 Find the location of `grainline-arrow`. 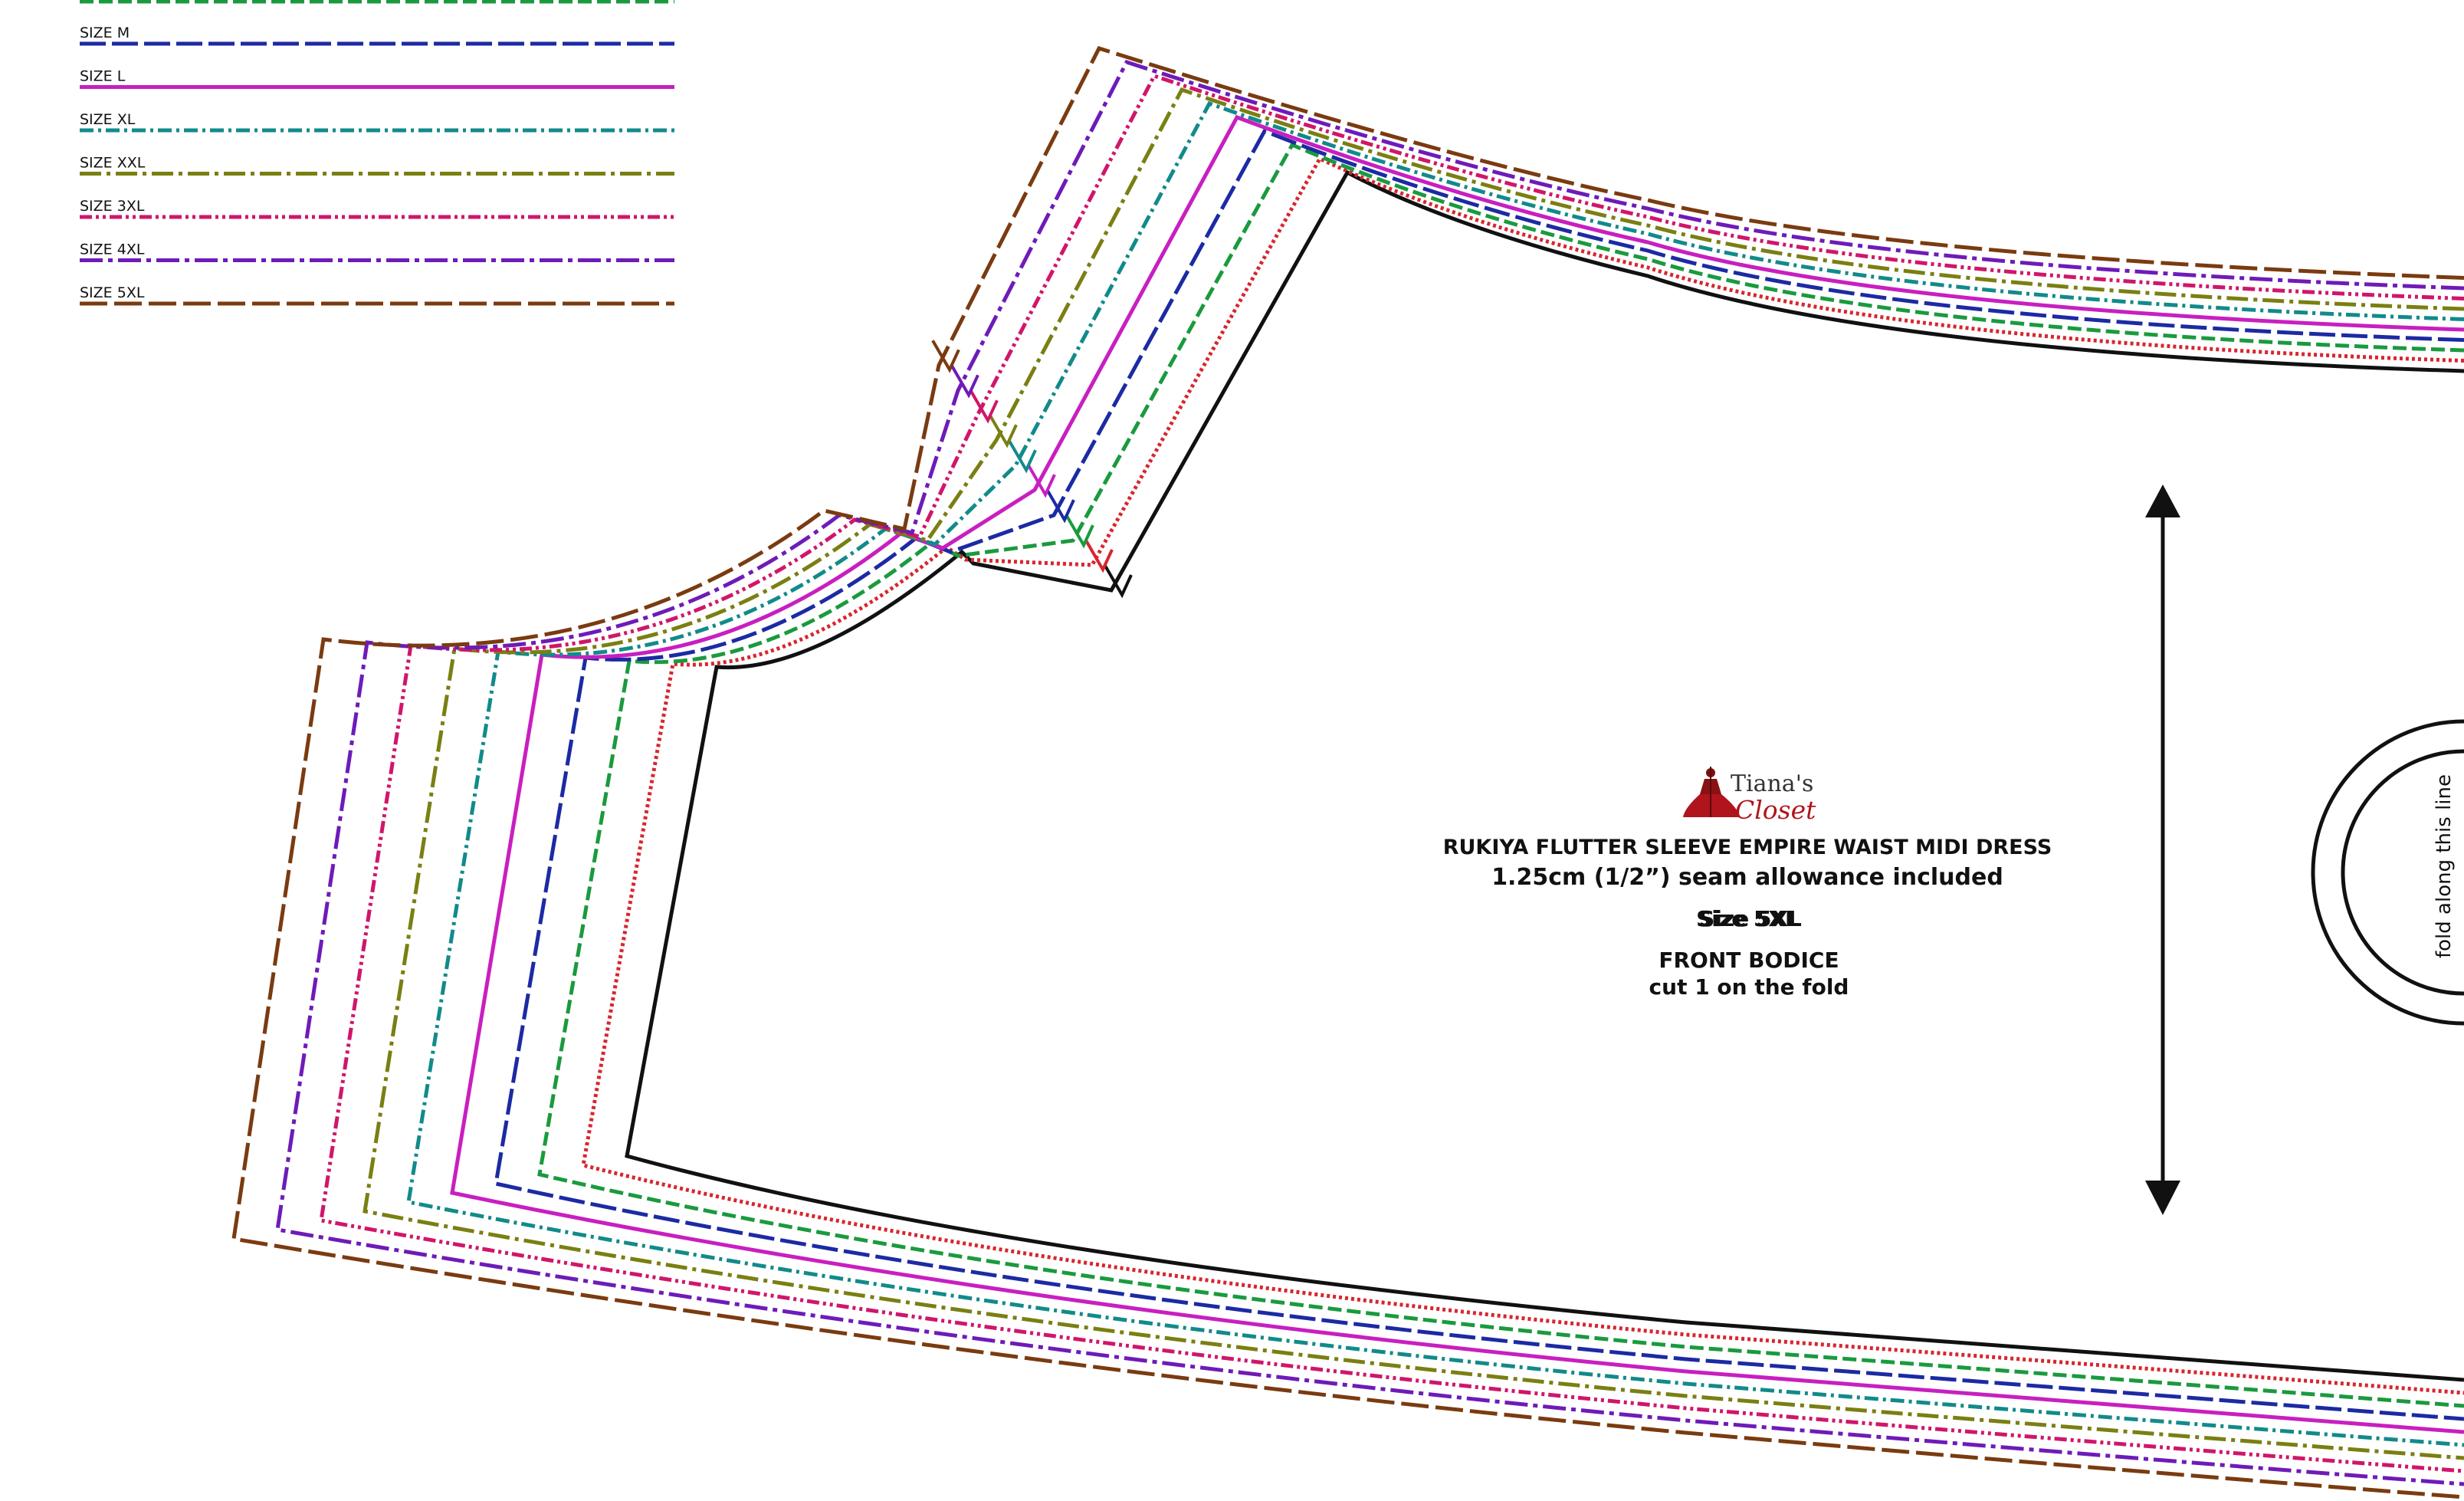

grainline-arrow is located at coordinates (2162, 850).